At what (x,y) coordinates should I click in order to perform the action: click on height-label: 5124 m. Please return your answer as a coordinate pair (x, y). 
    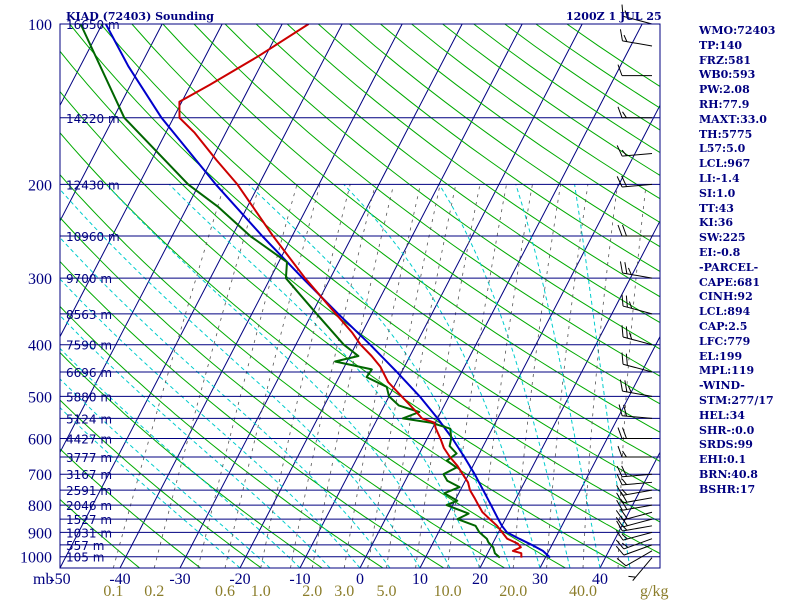
    Looking at the image, I should click on (89, 419).